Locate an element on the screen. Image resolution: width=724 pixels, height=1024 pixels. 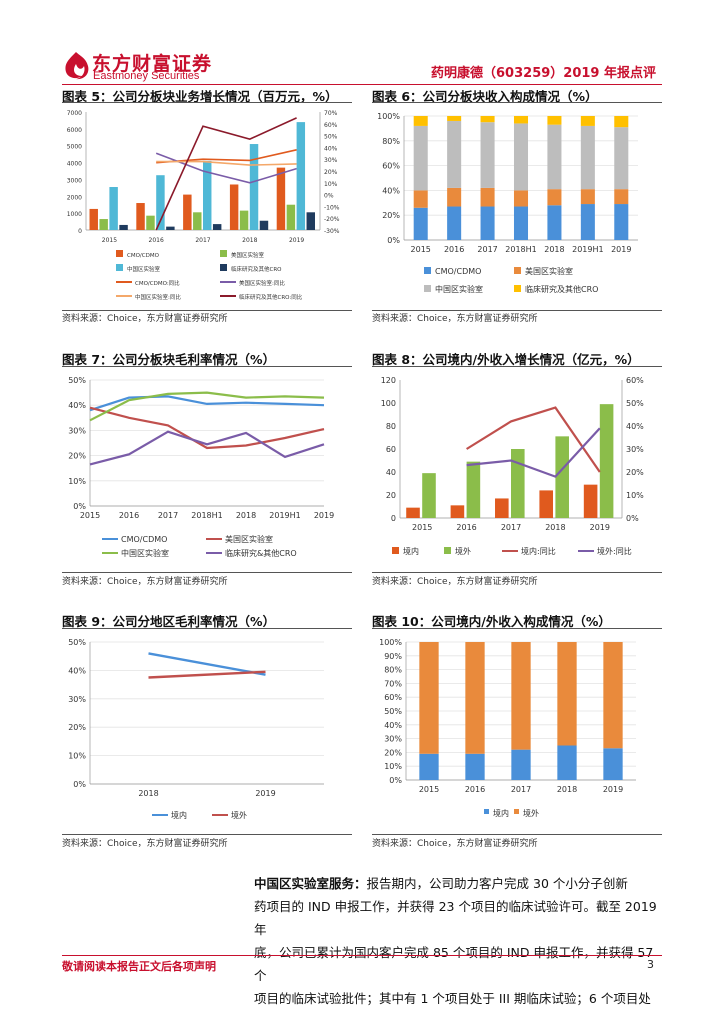
y-tick-label: 30% is located at coordinates (393, 739).